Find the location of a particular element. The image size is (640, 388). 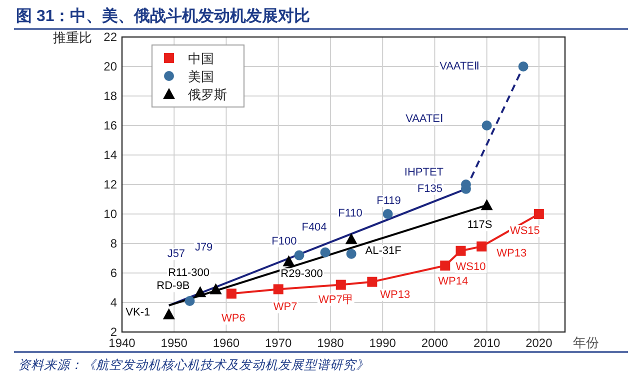

y-tick-label: 18 is located at coordinates (111, 96).